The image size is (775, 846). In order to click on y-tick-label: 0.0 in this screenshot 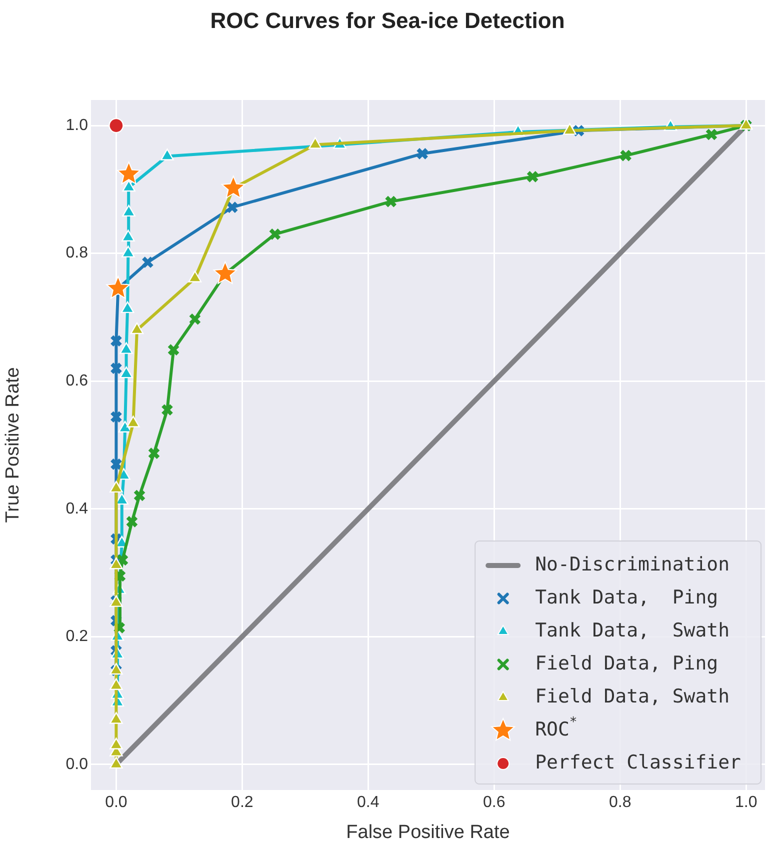, I will do `click(77, 764)`.